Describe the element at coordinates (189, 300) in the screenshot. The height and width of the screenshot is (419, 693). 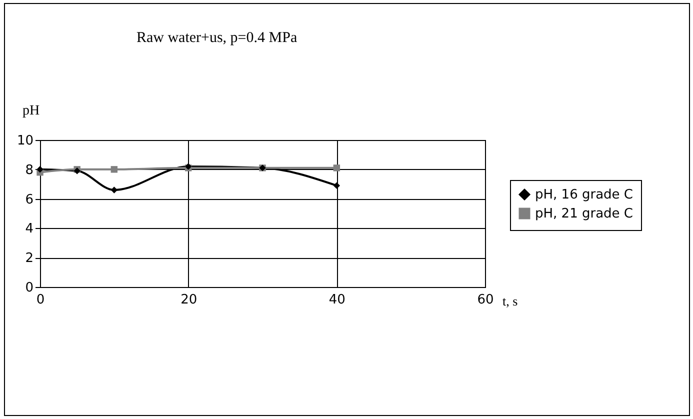
I see `x-tick-label: 20` at that location.